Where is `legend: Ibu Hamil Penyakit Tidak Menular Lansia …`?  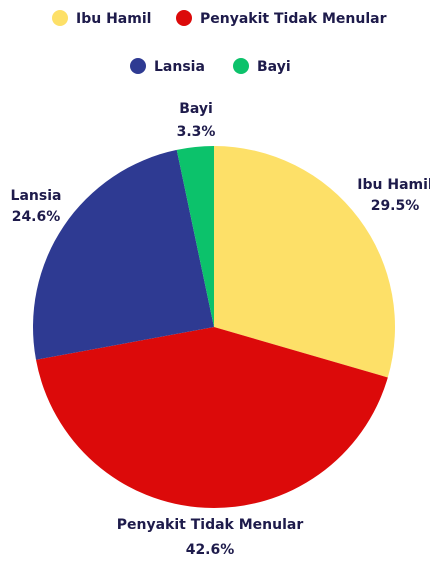
legend: Ibu Hamil Penyakit Tidak Menular Lansia … is located at coordinates (219, 42).